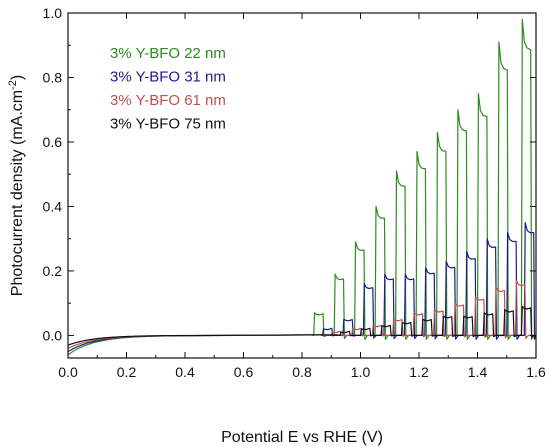  I want to click on legend-entry: 3% Y-BFO 75 nm, so click(168, 124).